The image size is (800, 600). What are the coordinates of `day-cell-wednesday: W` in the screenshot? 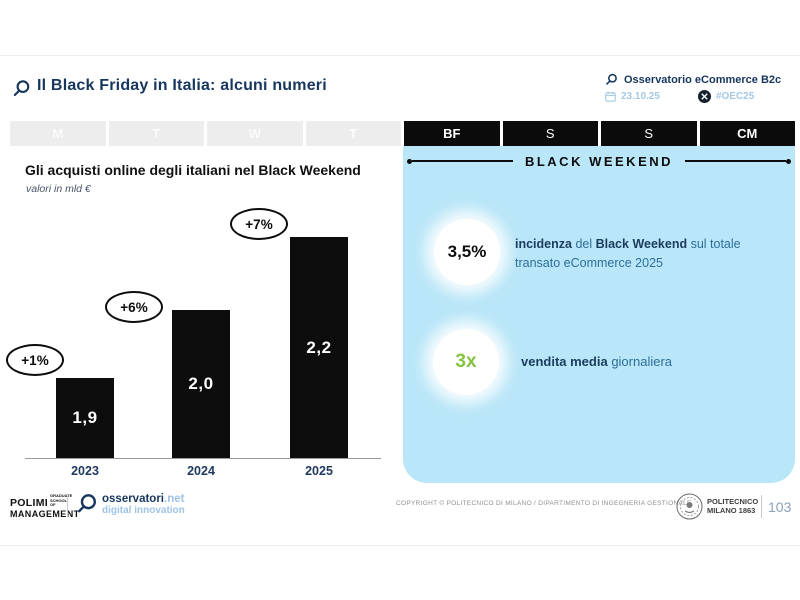 It's located at (255, 133).